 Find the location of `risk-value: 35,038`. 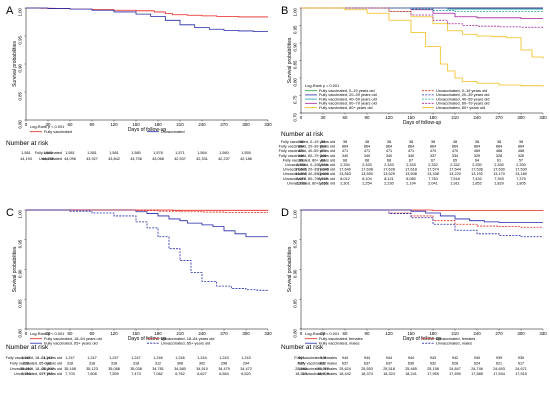

risk-value: 35,038 is located at coordinates (136, 369).